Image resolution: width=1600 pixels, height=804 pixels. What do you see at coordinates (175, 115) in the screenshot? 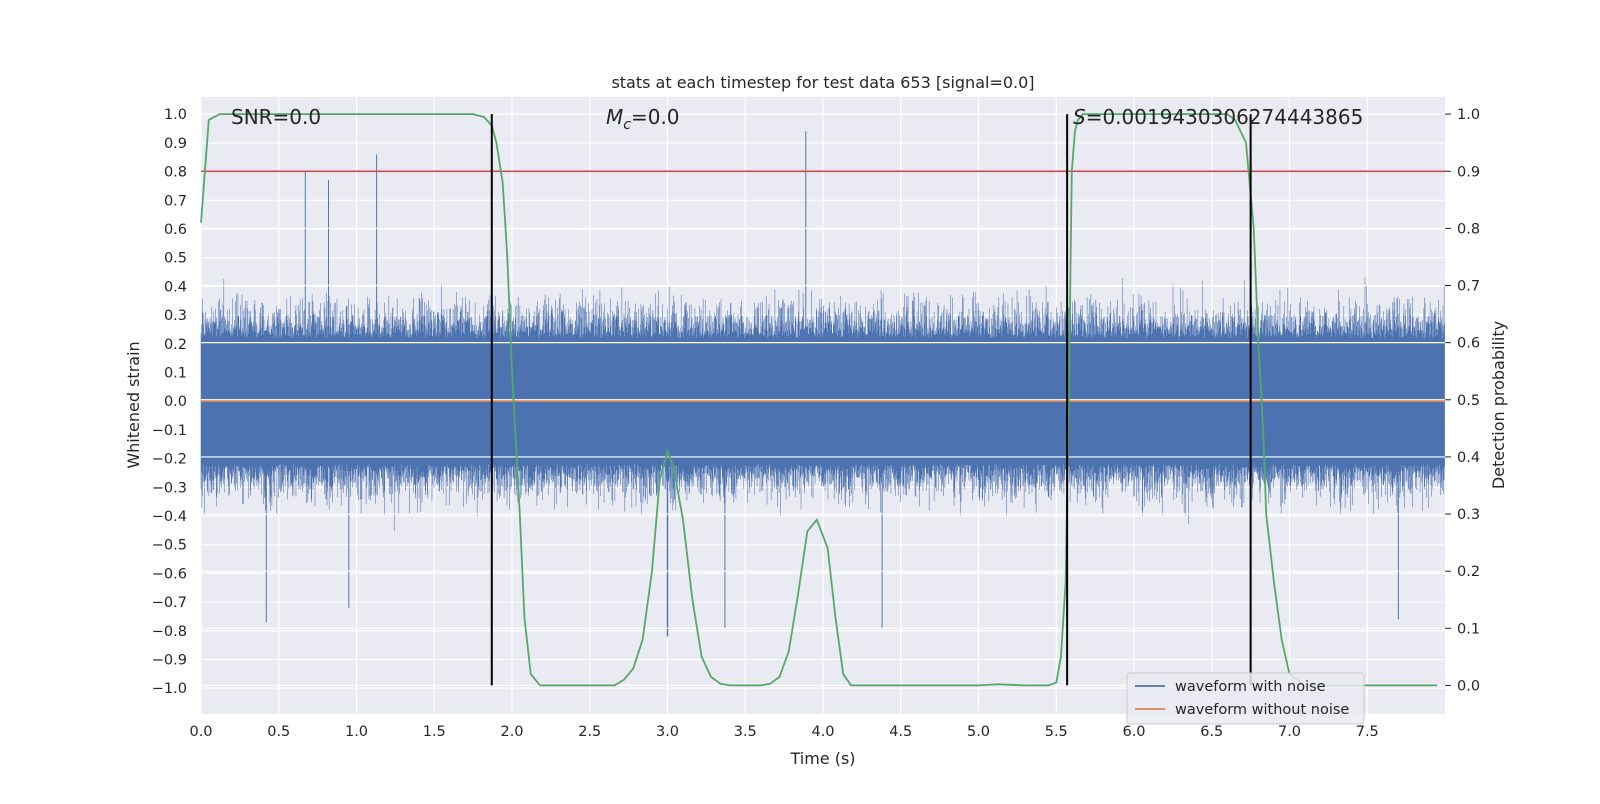
I see `y-tick-label: 1.0` at bounding box center [175, 115].